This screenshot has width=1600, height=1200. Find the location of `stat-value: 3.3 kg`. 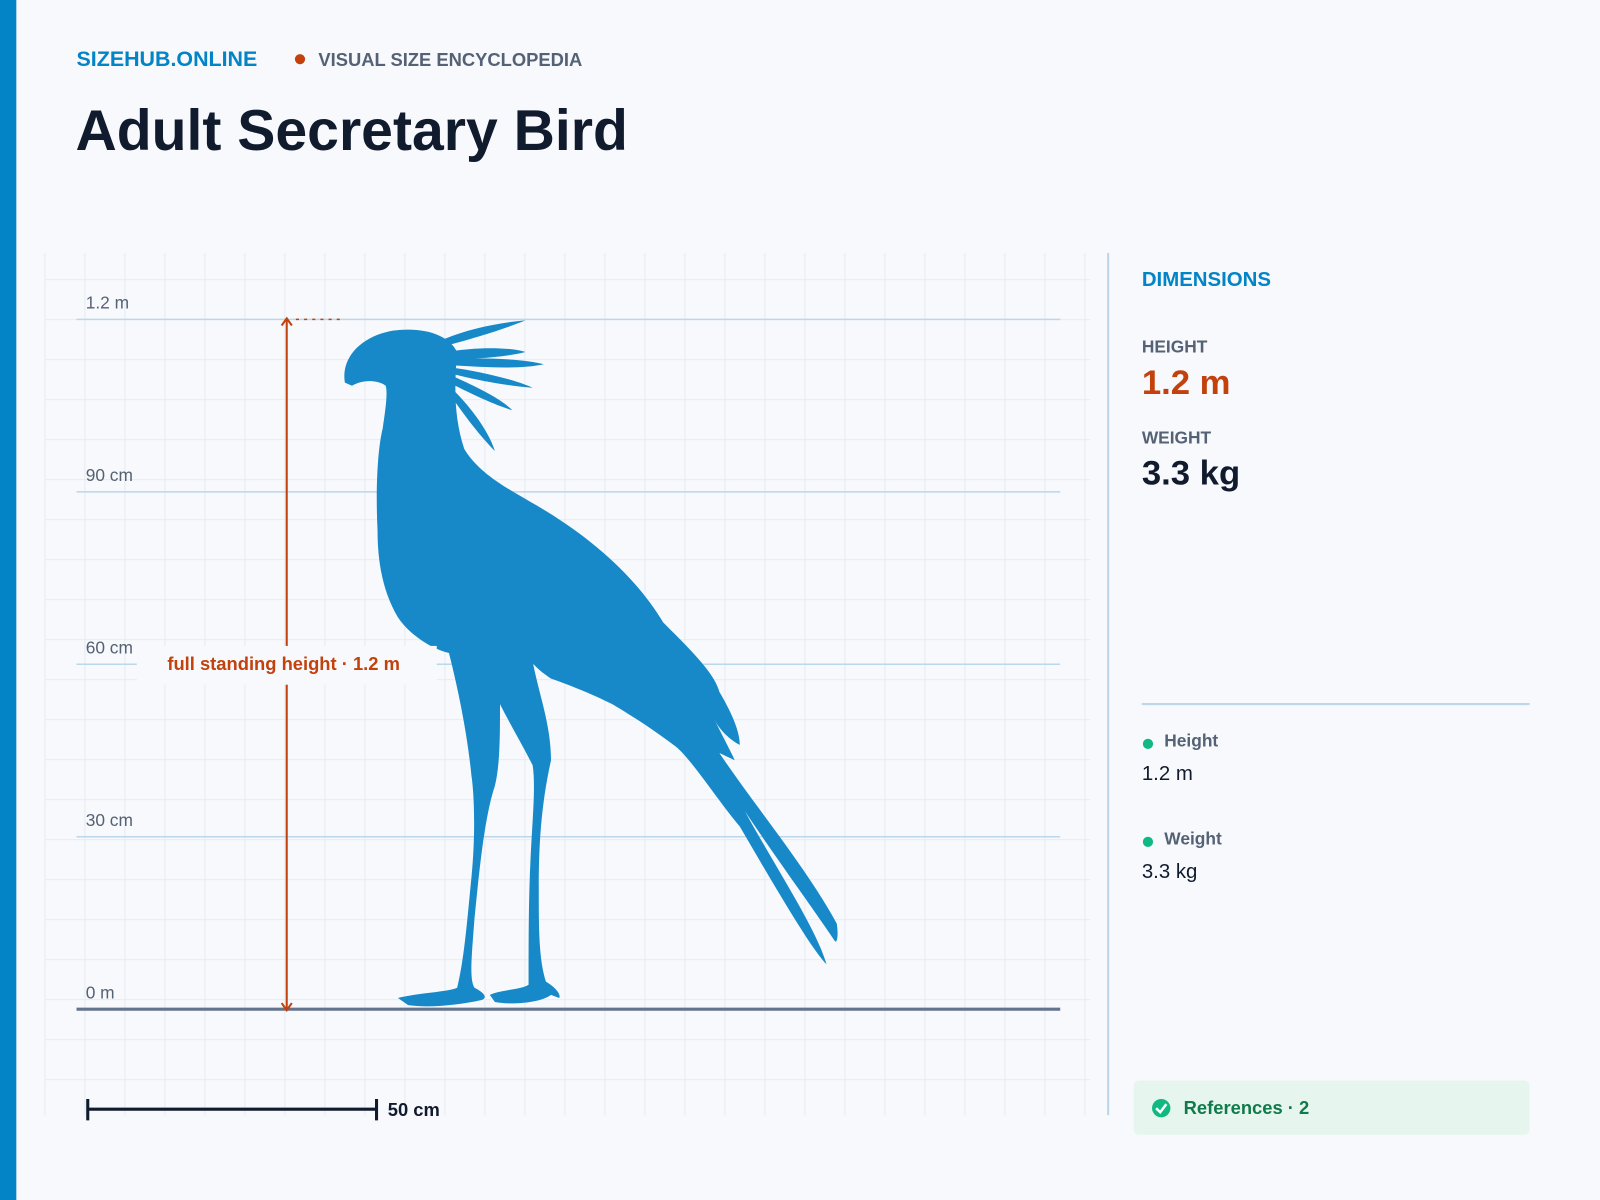

stat-value: 3.3 kg is located at coordinates (1191, 474).